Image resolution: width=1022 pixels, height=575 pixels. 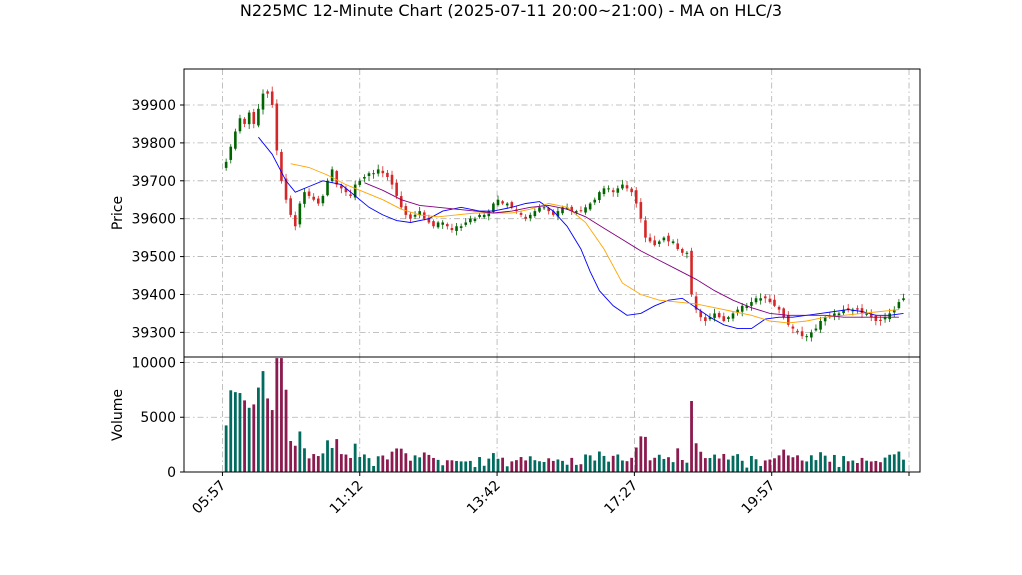 What do you see at coordinates (347, 498) in the screenshot?
I see `x-tick-label: 11:12` at bounding box center [347, 498].